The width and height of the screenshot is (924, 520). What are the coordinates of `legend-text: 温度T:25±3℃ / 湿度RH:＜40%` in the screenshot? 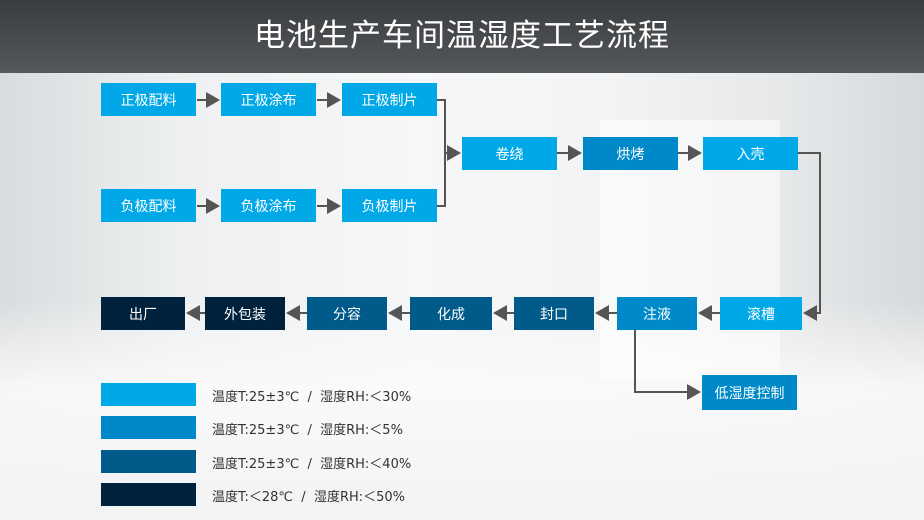 It's located at (312, 464).